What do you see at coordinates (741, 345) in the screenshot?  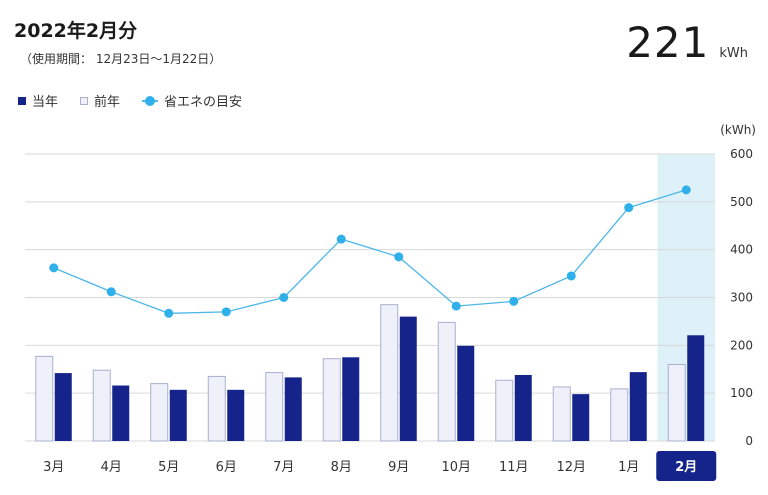 I see `y-tick-label: 200` at bounding box center [741, 345].